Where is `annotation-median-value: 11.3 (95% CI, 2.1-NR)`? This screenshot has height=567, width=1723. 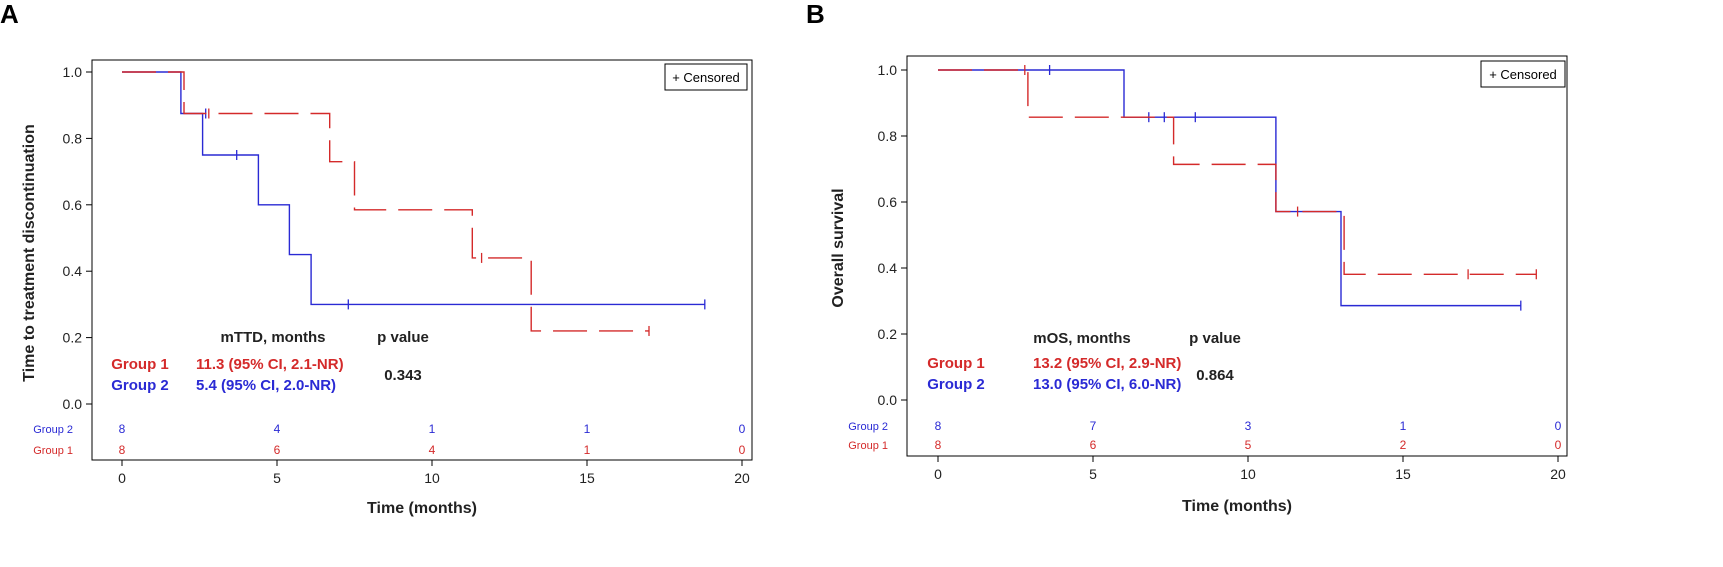 annotation-median-value: 11.3 (95% CI, 2.1-NR) is located at coordinates (270, 364).